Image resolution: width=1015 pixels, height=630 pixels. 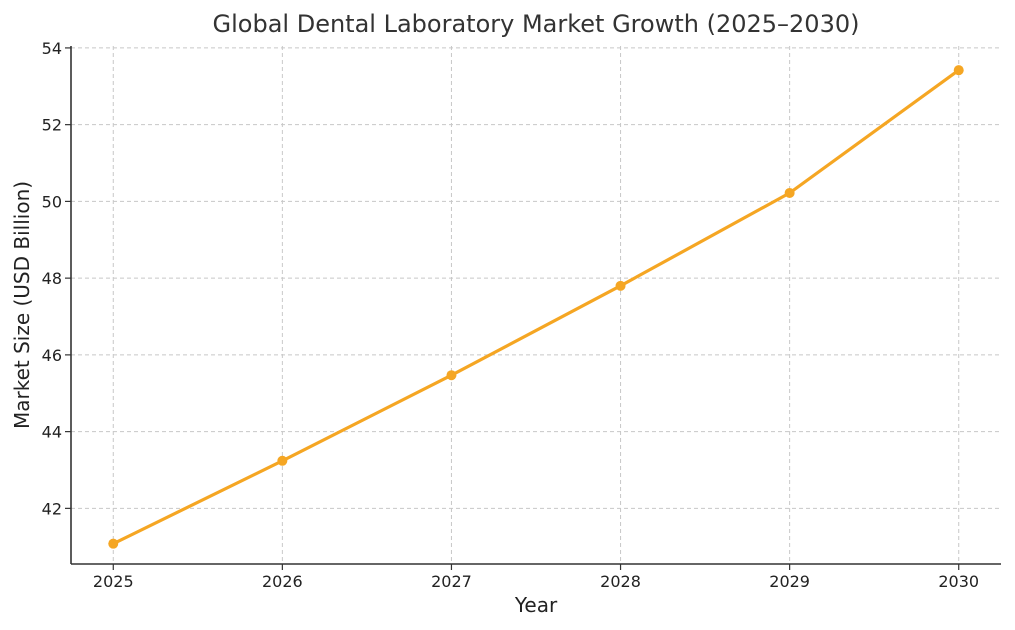 I want to click on y-tick-label: 48, so click(x=52, y=278).